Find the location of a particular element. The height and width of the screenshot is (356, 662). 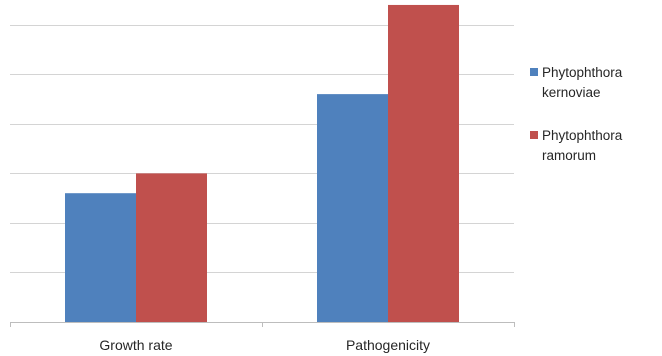

legend-label-phytophthora-ramorum: Phytophthora ramorum is located at coordinates (582, 145).